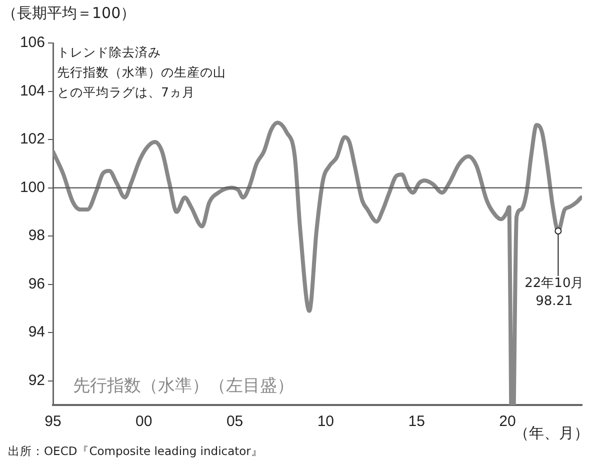 Image resolution: width=593 pixels, height=462 pixels. What do you see at coordinates (109, 52) in the screenshot?
I see `annotation: トレンド除去済み` at bounding box center [109, 52].